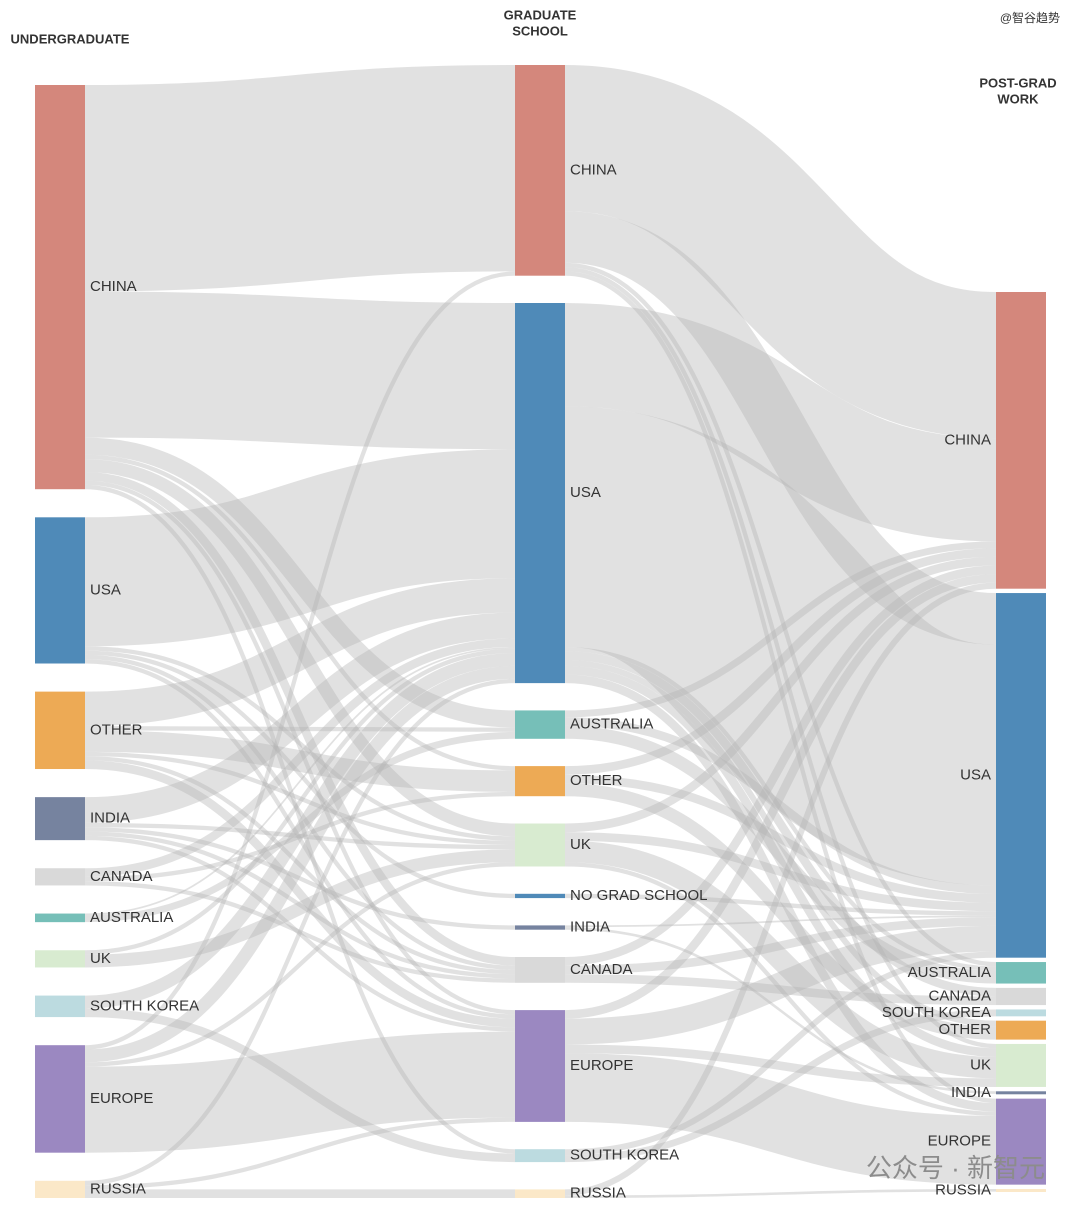 This screenshot has height=1214, width=1080. Describe the element at coordinates (131, 917) in the screenshot. I see `node-label: AUSTRALIA` at that location.